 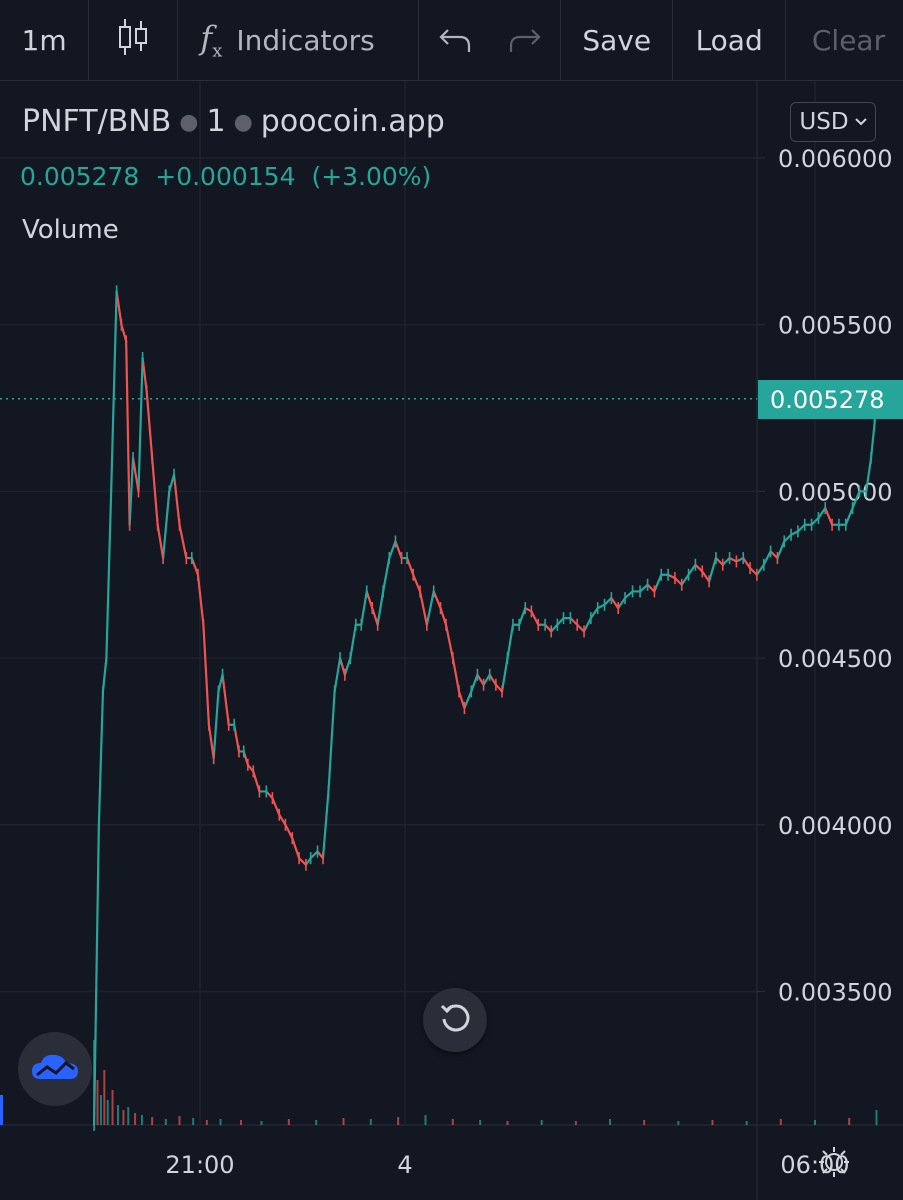 I want to click on symbol-name: PNFT/BNB, so click(x=97, y=121).